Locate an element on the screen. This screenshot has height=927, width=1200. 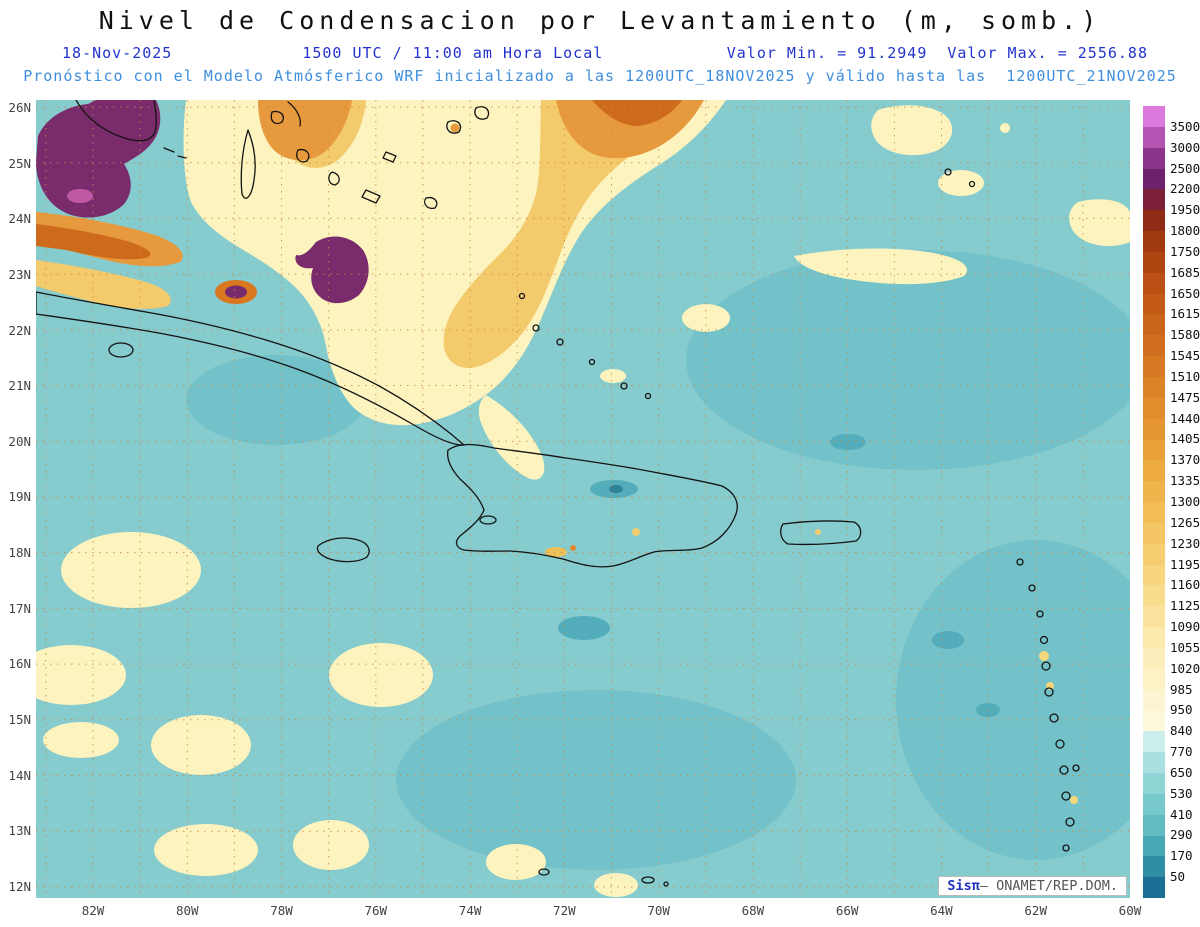
colorbar-label: 1335 is located at coordinates (1185, 481).